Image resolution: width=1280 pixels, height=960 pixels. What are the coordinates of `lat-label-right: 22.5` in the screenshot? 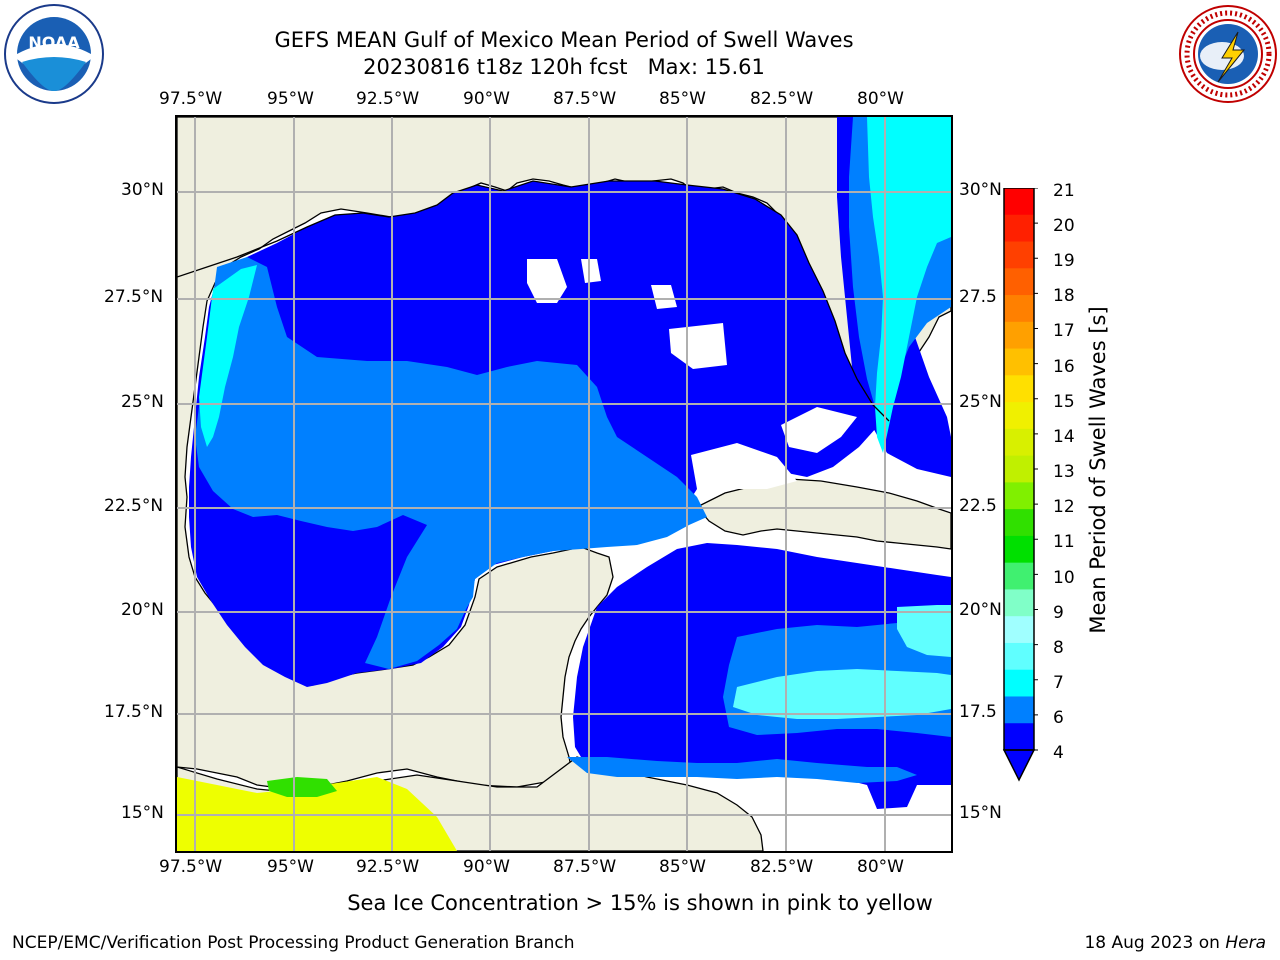 It's located at (978, 506).